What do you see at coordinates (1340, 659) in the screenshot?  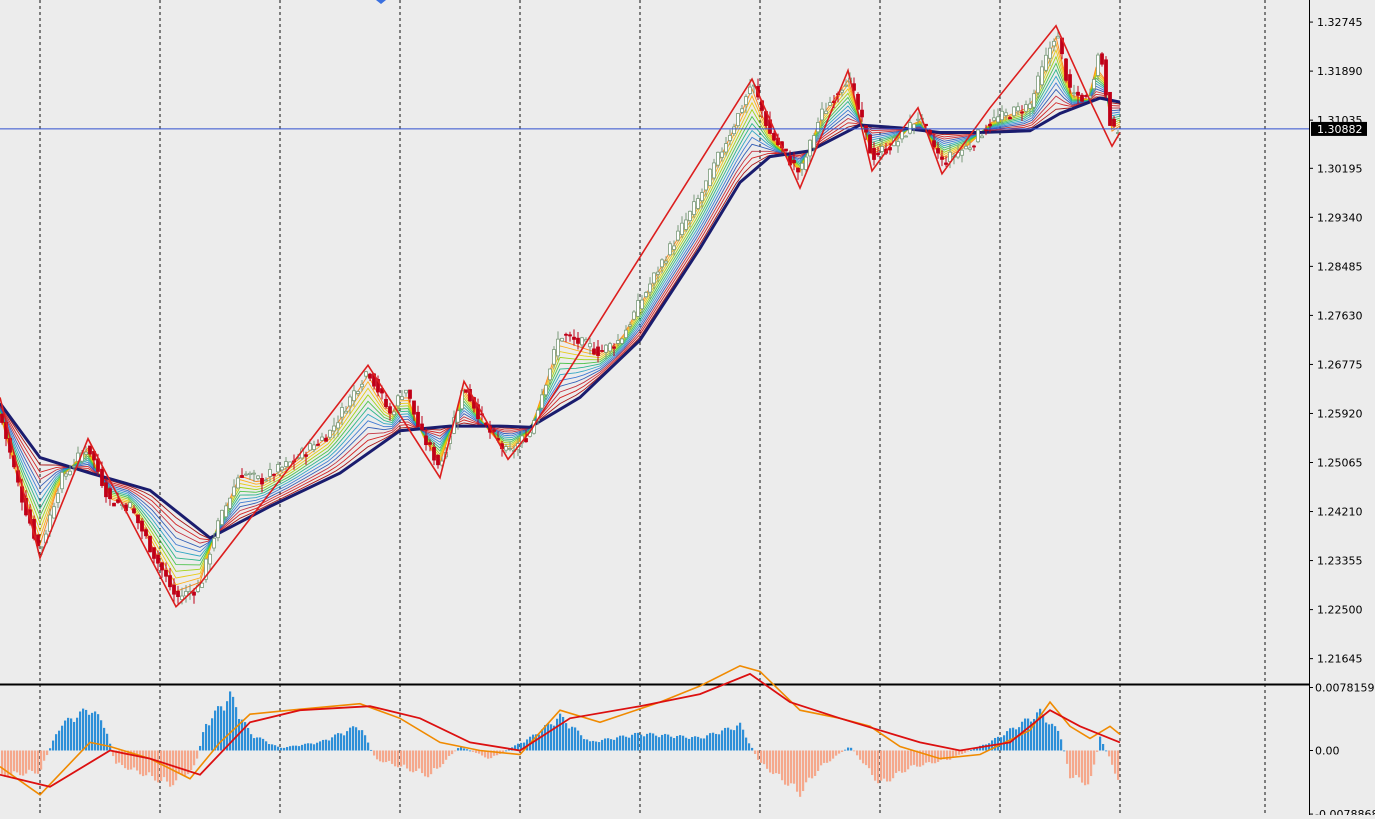 I see `y-tick-label: 1.21645` at bounding box center [1340, 659].